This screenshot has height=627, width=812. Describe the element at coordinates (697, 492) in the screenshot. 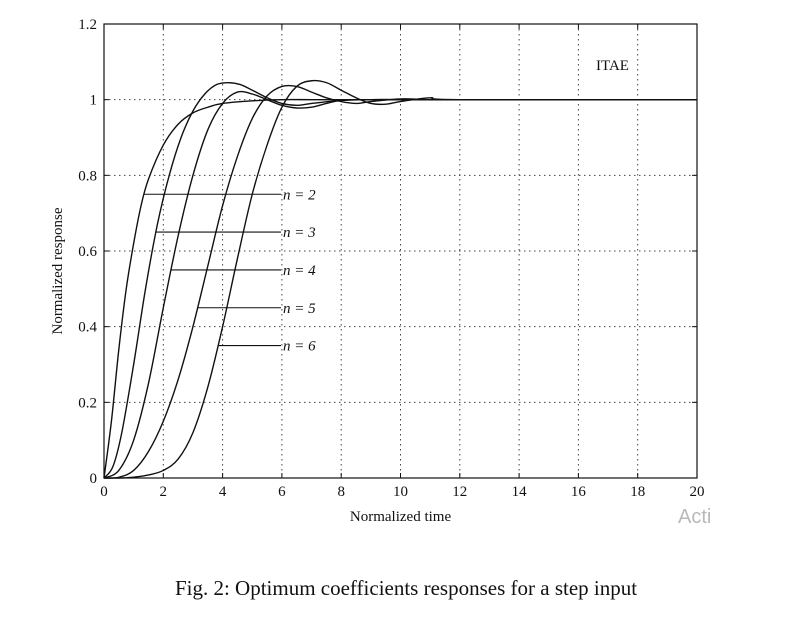

I see `x-tick-label: 20` at that location.